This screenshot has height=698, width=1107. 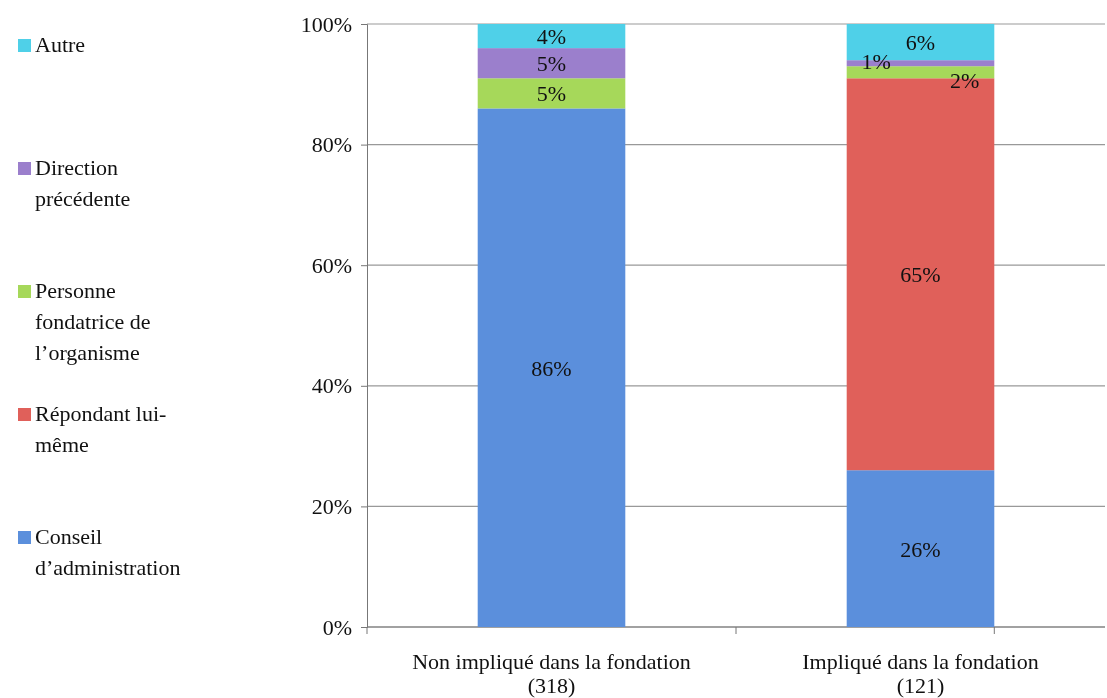 I want to click on y-tick-label: 60%, so click(x=331, y=265).